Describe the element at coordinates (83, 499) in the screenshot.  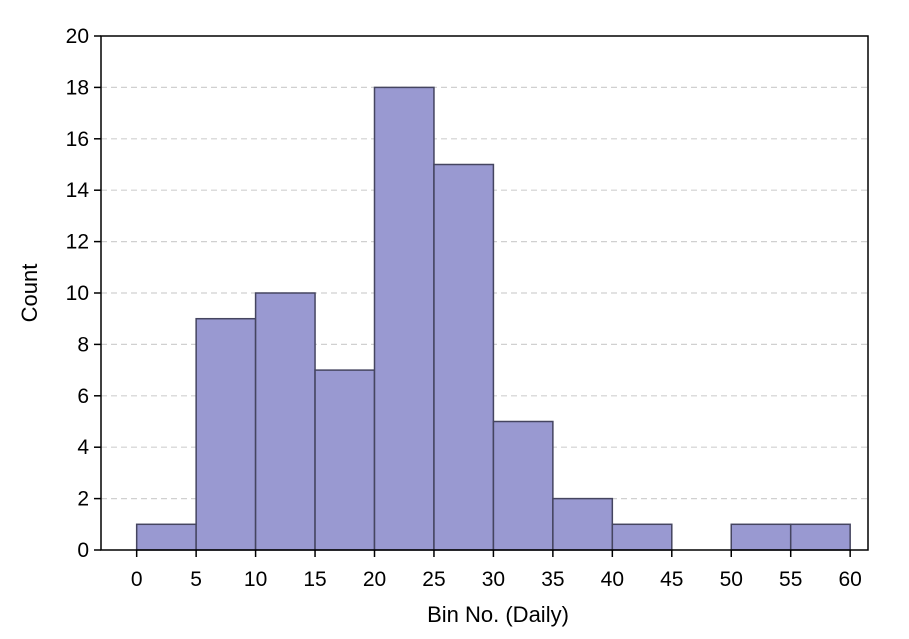
I see `y-tick-label: 2` at that location.